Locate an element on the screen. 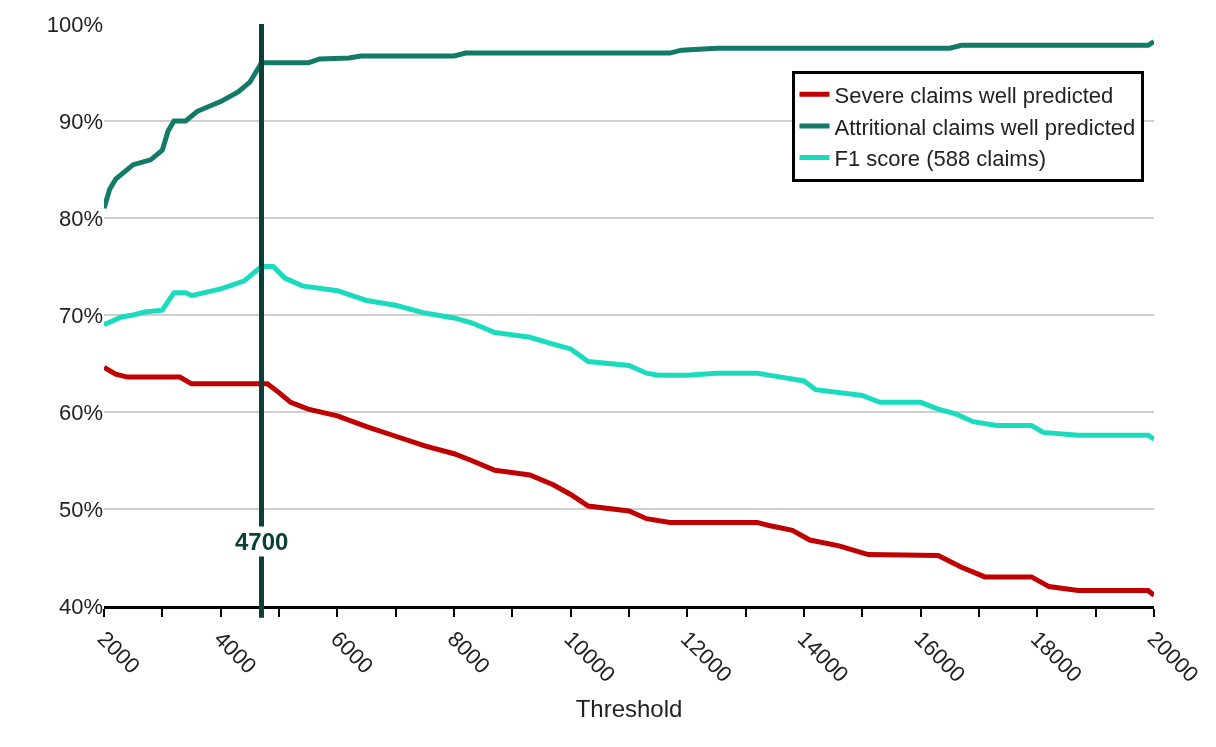 The height and width of the screenshot is (747, 1216). y-tick-label: 60% is located at coordinates (80, 412).